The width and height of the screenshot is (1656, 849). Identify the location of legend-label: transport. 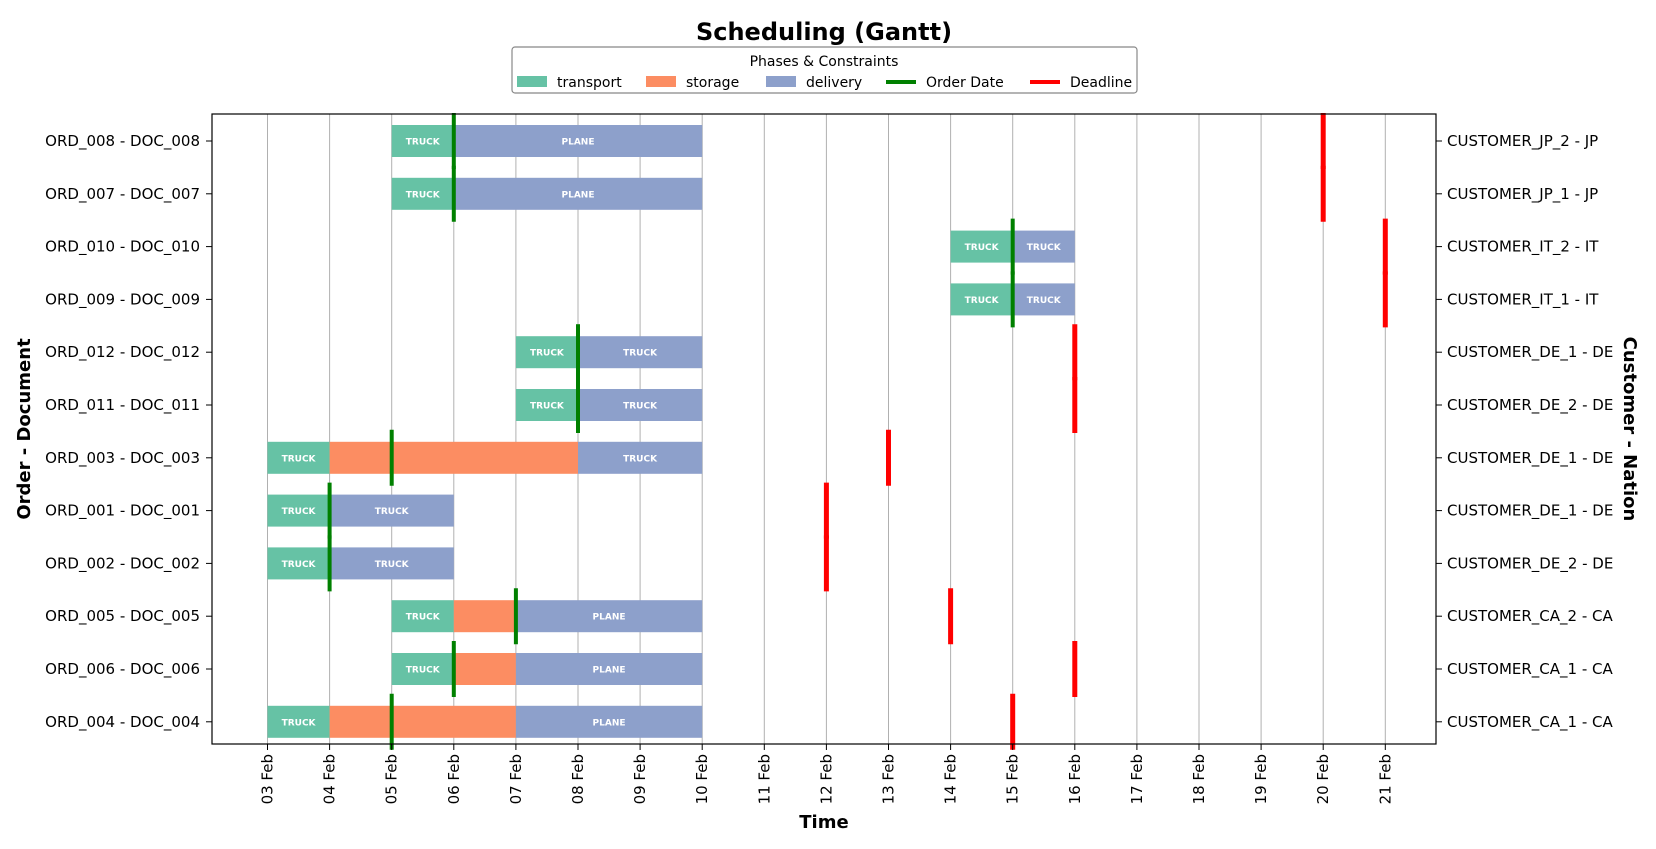
(589, 83).